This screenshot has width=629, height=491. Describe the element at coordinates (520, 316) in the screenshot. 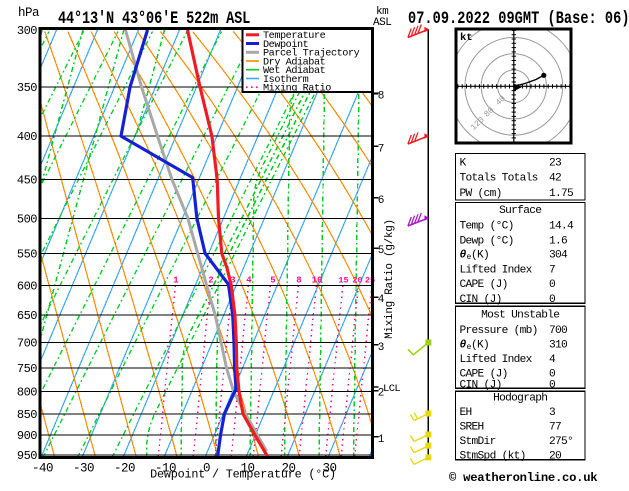

I see `svg-text: Most Unstable` at that location.